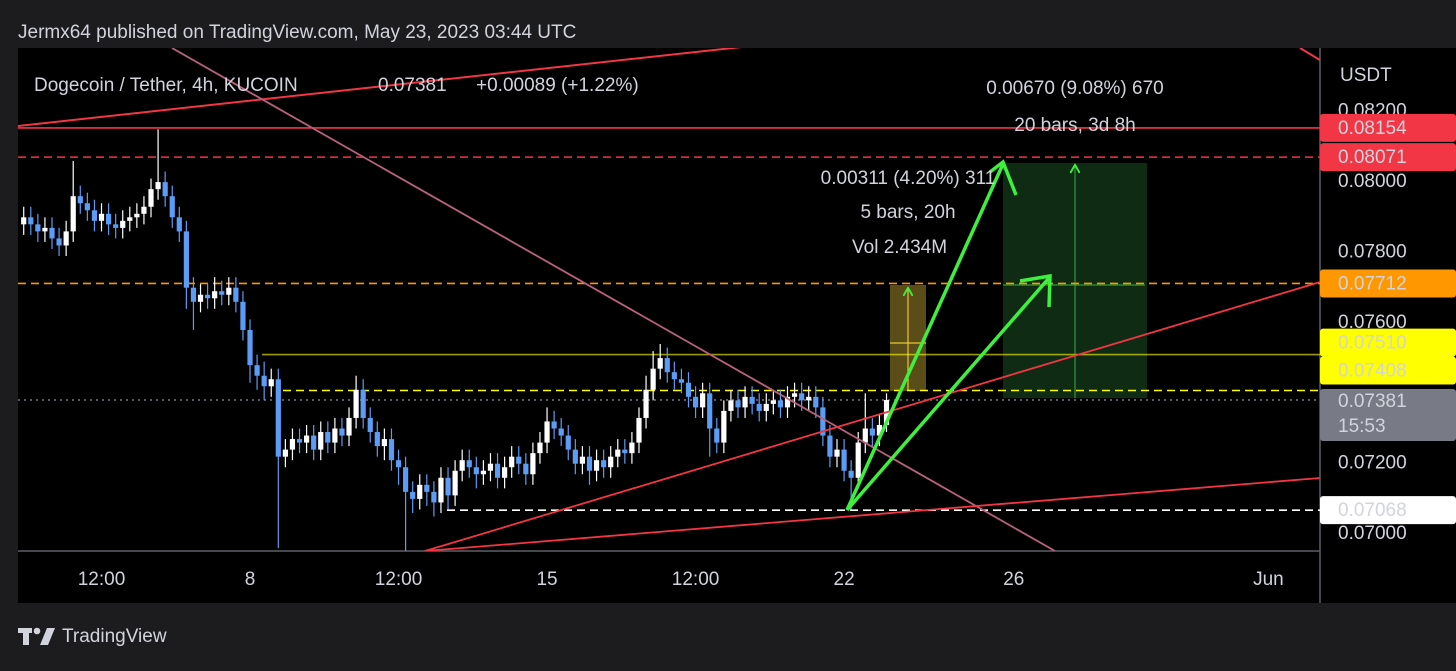 Image resolution: width=1456 pixels, height=671 pixels. Describe the element at coordinates (1372, 322) in the screenshot. I see `y-tick-label: 0.07600` at that location.